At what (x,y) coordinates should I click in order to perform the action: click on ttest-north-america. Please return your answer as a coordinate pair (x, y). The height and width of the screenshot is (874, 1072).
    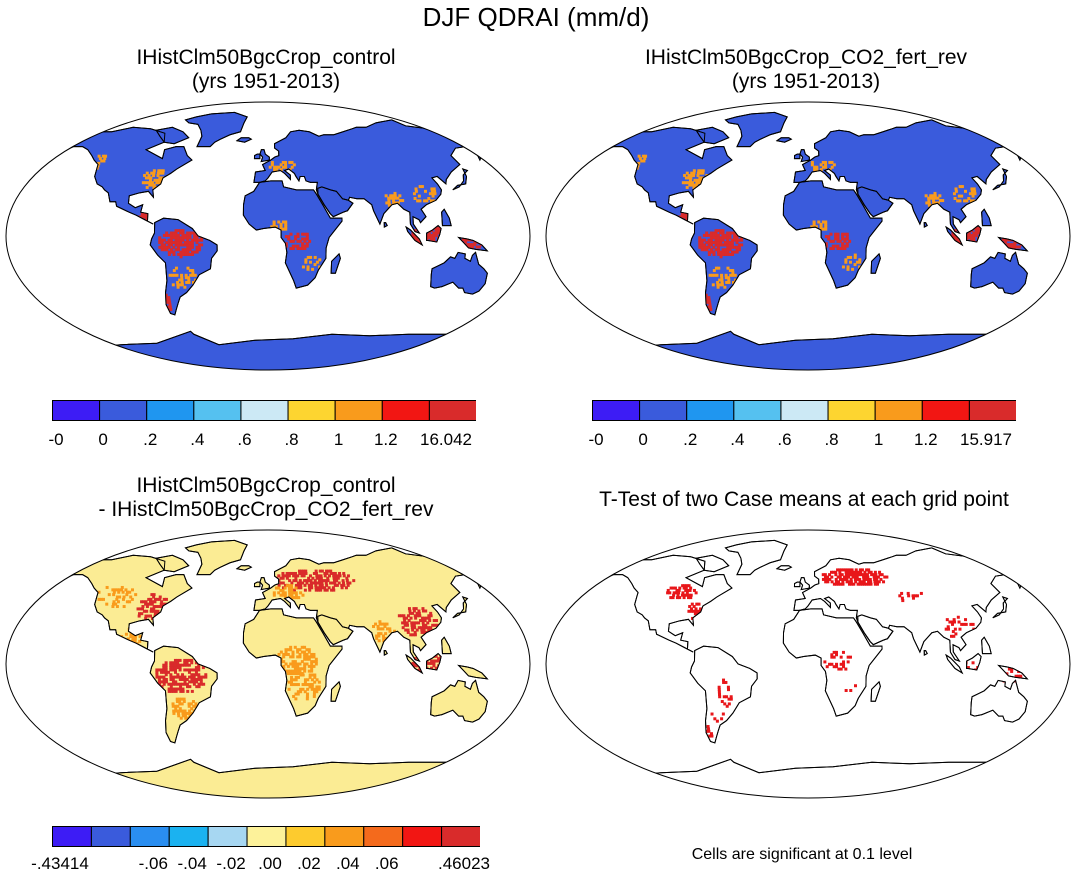
    Looking at the image, I should click on (660, 603).